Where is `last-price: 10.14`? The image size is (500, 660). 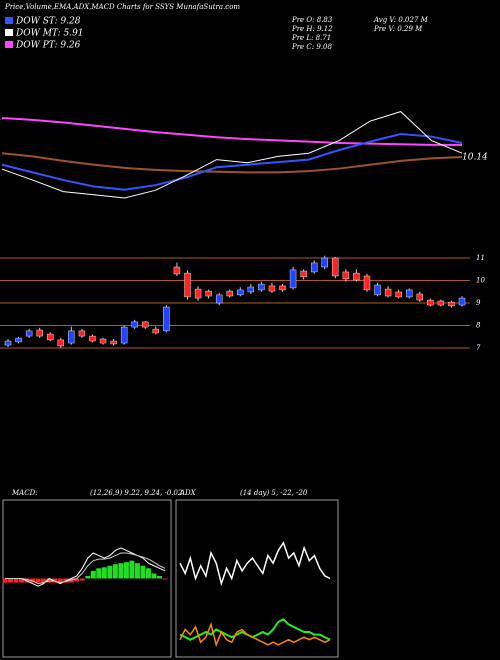 last-price: 10.14 is located at coordinates (475, 158).